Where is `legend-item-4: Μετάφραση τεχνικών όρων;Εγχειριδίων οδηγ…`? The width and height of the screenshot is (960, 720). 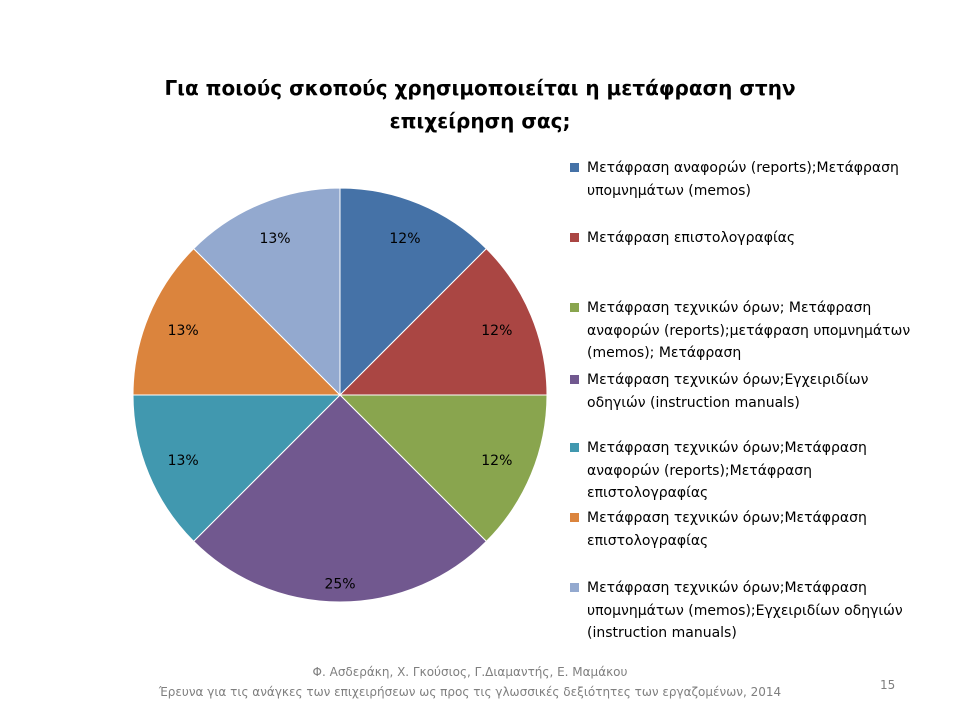
legend-item-4: Μετάφραση τεχνικών όρων;Εγχειριδίων οδηγ… is located at coordinates (745, 391).